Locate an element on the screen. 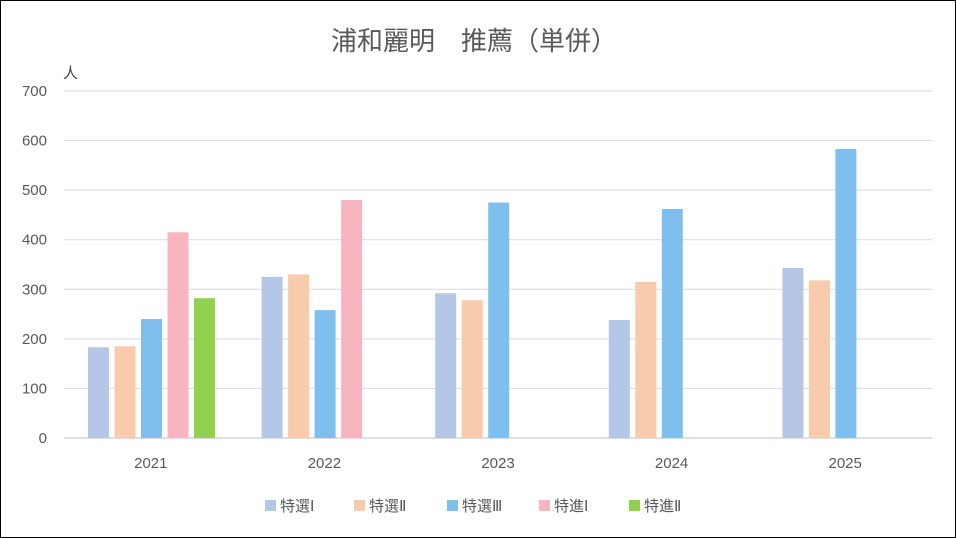  y-tick-label: 100 is located at coordinates (34, 388).